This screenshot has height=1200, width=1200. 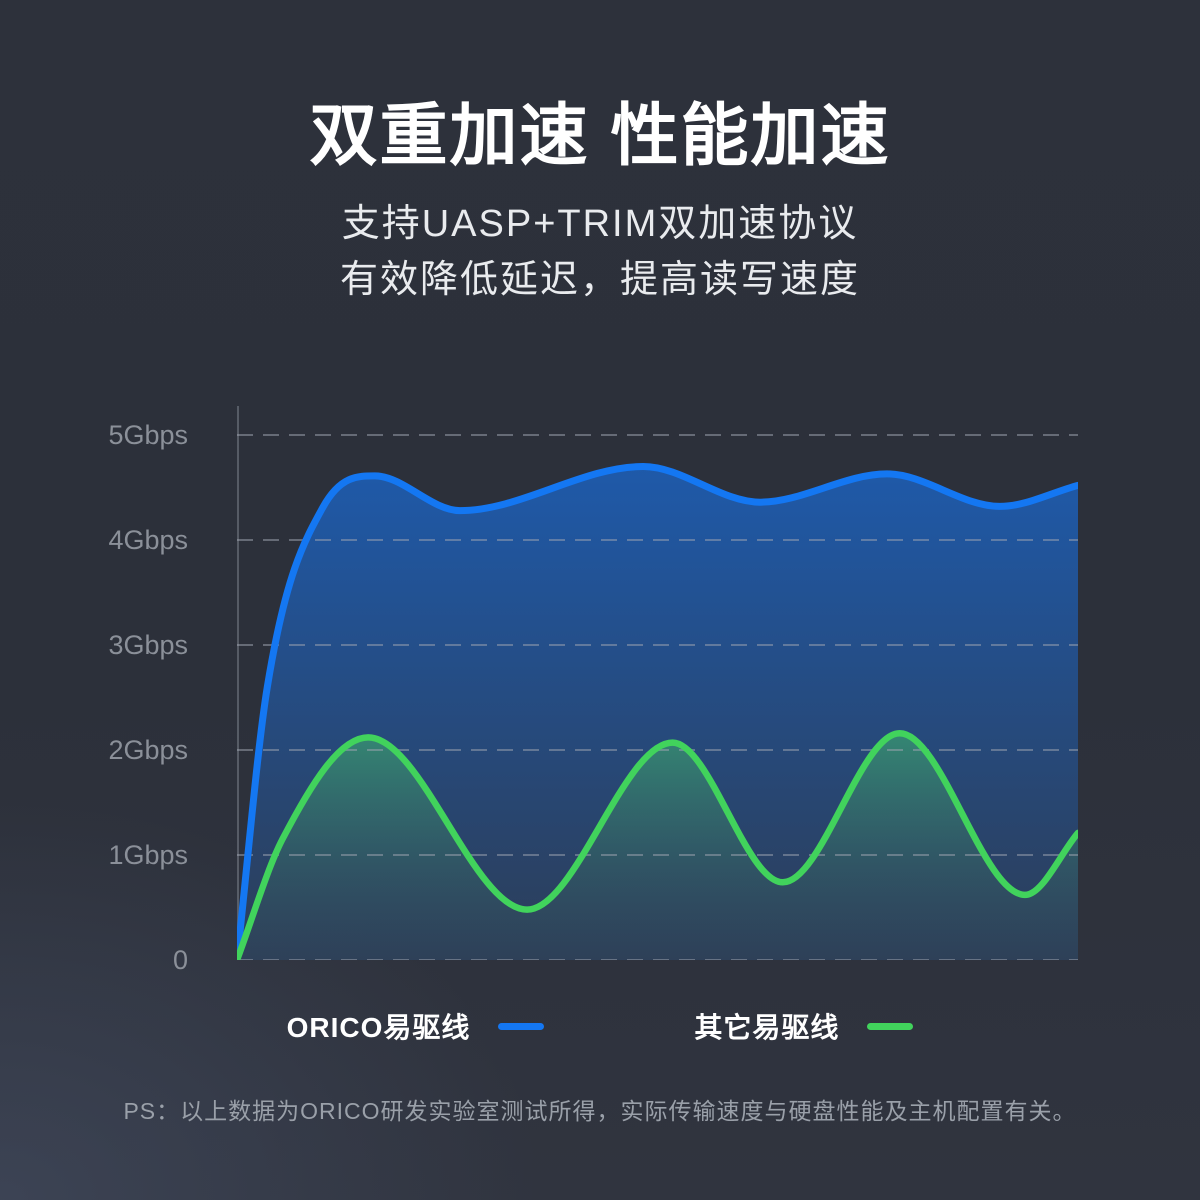 I want to click on y-axis-tick-label: 4Gbps, so click(x=148, y=540).